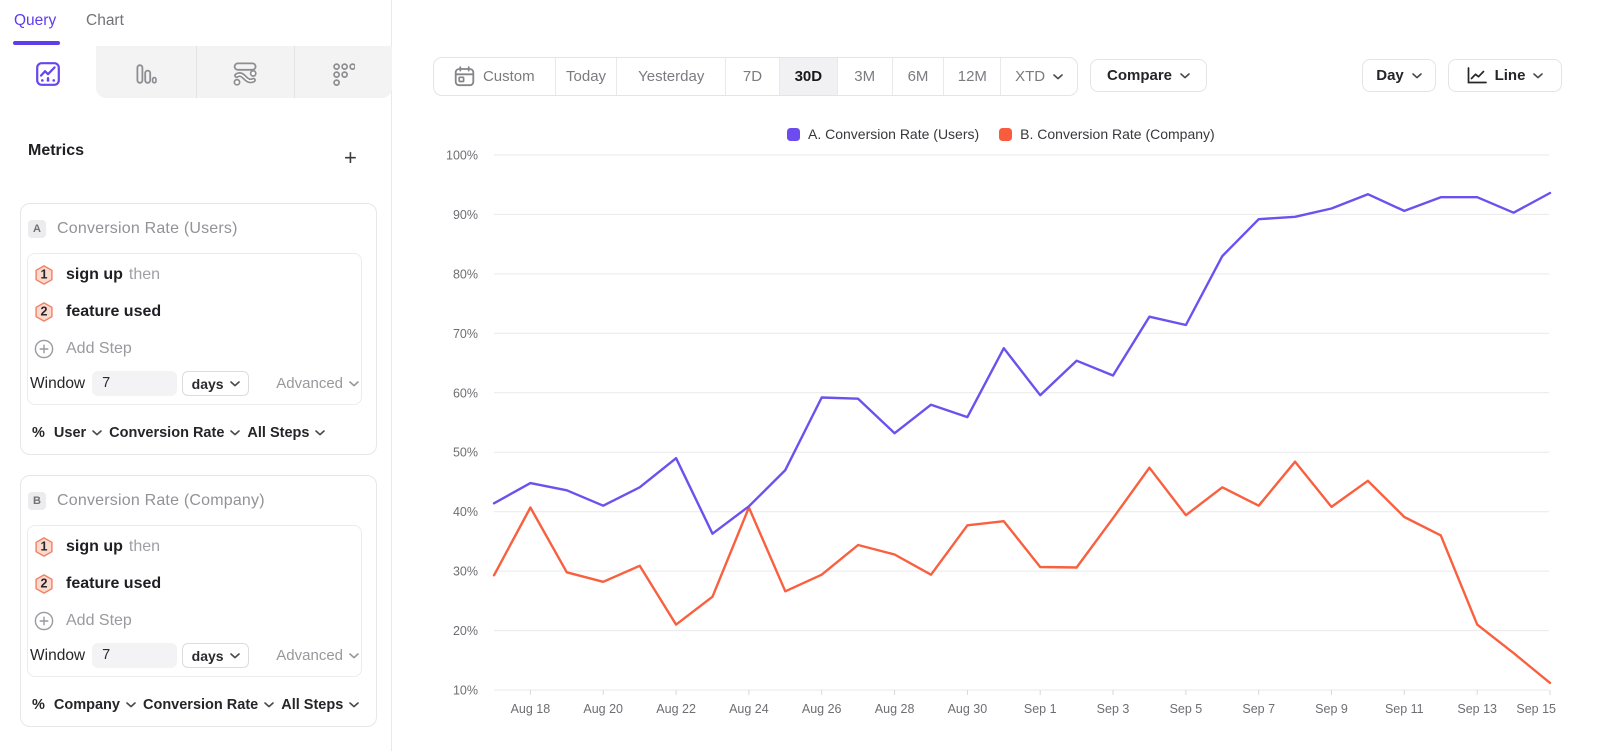 Image resolution: width=1600 pixels, height=751 pixels. Describe the element at coordinates (465, 512) in the screenshot. I see `svg-text: 40%` at that location.